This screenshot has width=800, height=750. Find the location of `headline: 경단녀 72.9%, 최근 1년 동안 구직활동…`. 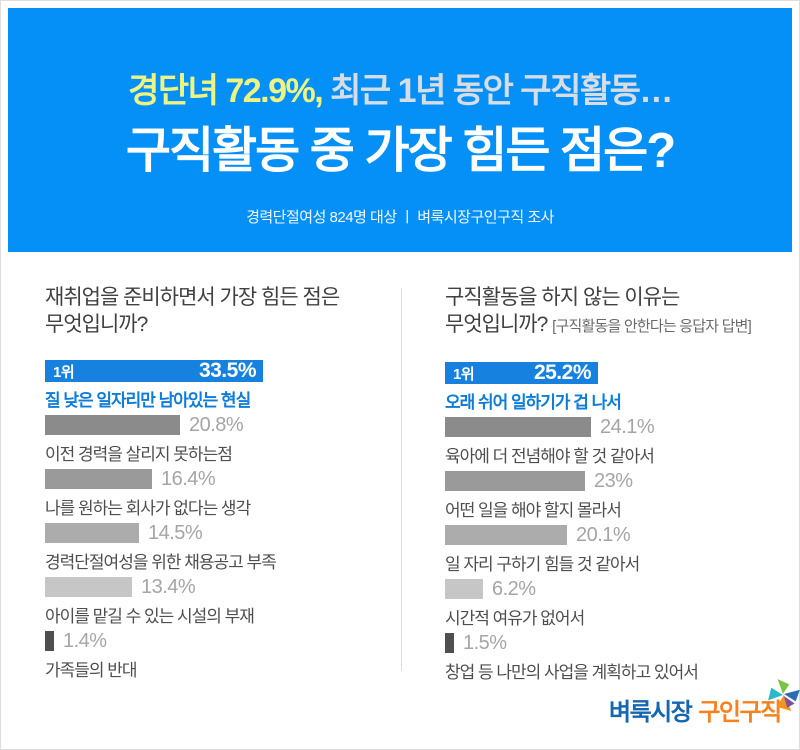

headline: 경단녀 72.9%, 최근 1년 동안 구직활동… is located at coordinates (400, 91).